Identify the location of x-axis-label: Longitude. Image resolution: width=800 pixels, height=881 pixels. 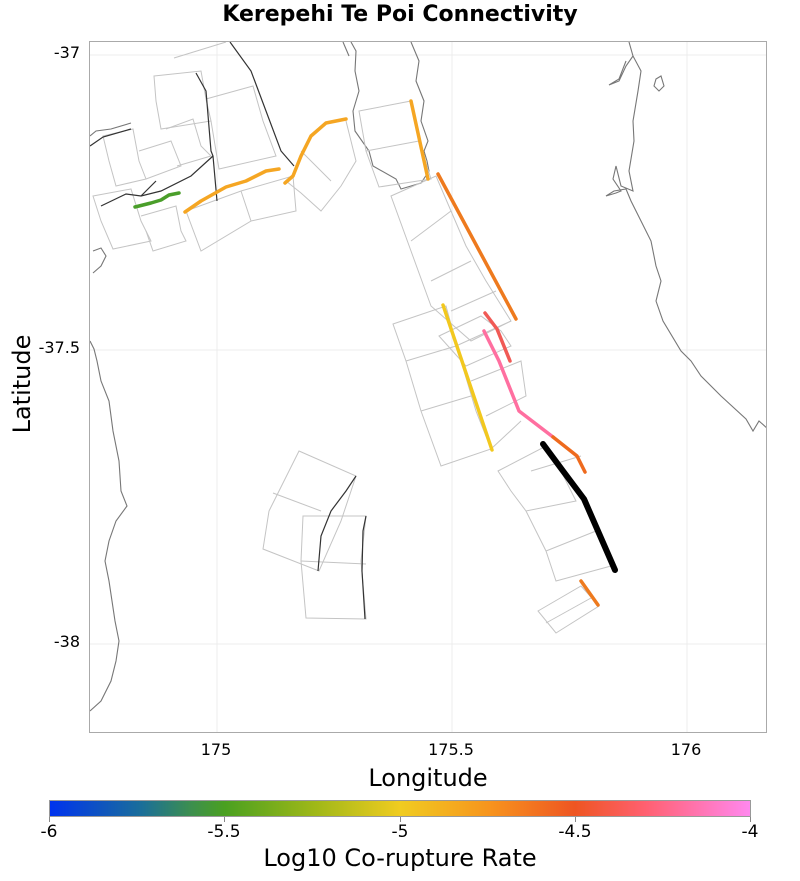
(428, 778).